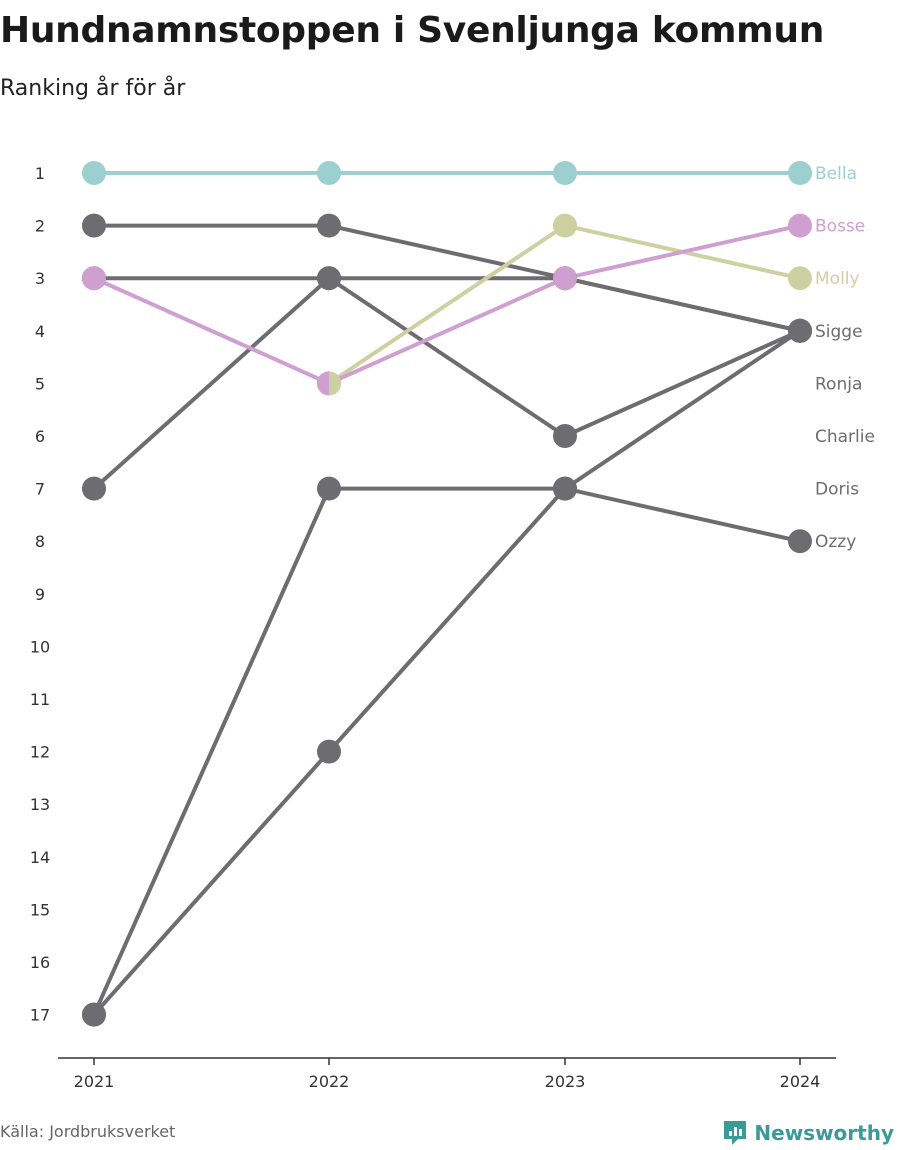 The width and height of the screenshot is (900, 1150). What do you see at coordinates (40, 909) in the screenshot?
I see `y-tick-label: 15` at bounding box center [40, 909].